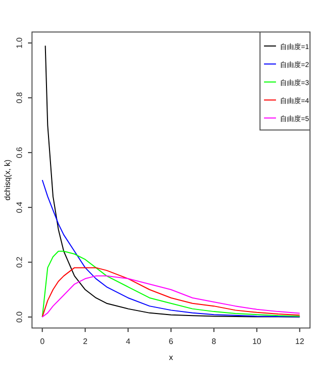  What do you see at coordinates (19, 316) in the screenshot?
I see `y-tick-label: 0.0` at bounding box center [19, 316].